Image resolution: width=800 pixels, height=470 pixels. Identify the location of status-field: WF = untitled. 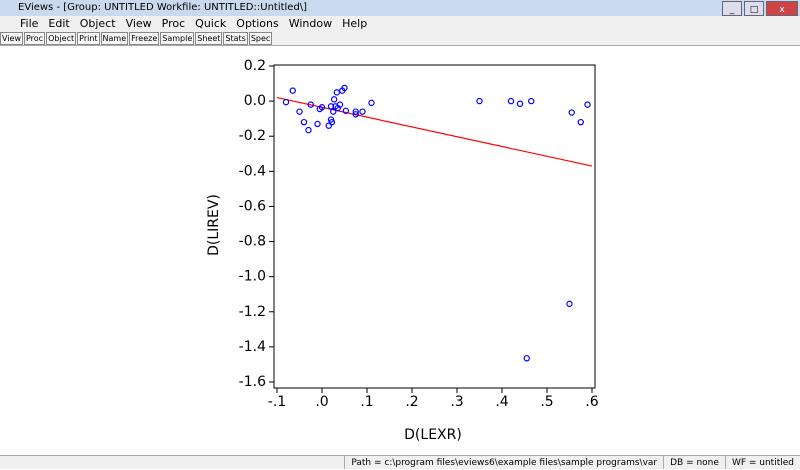
(762, 462).